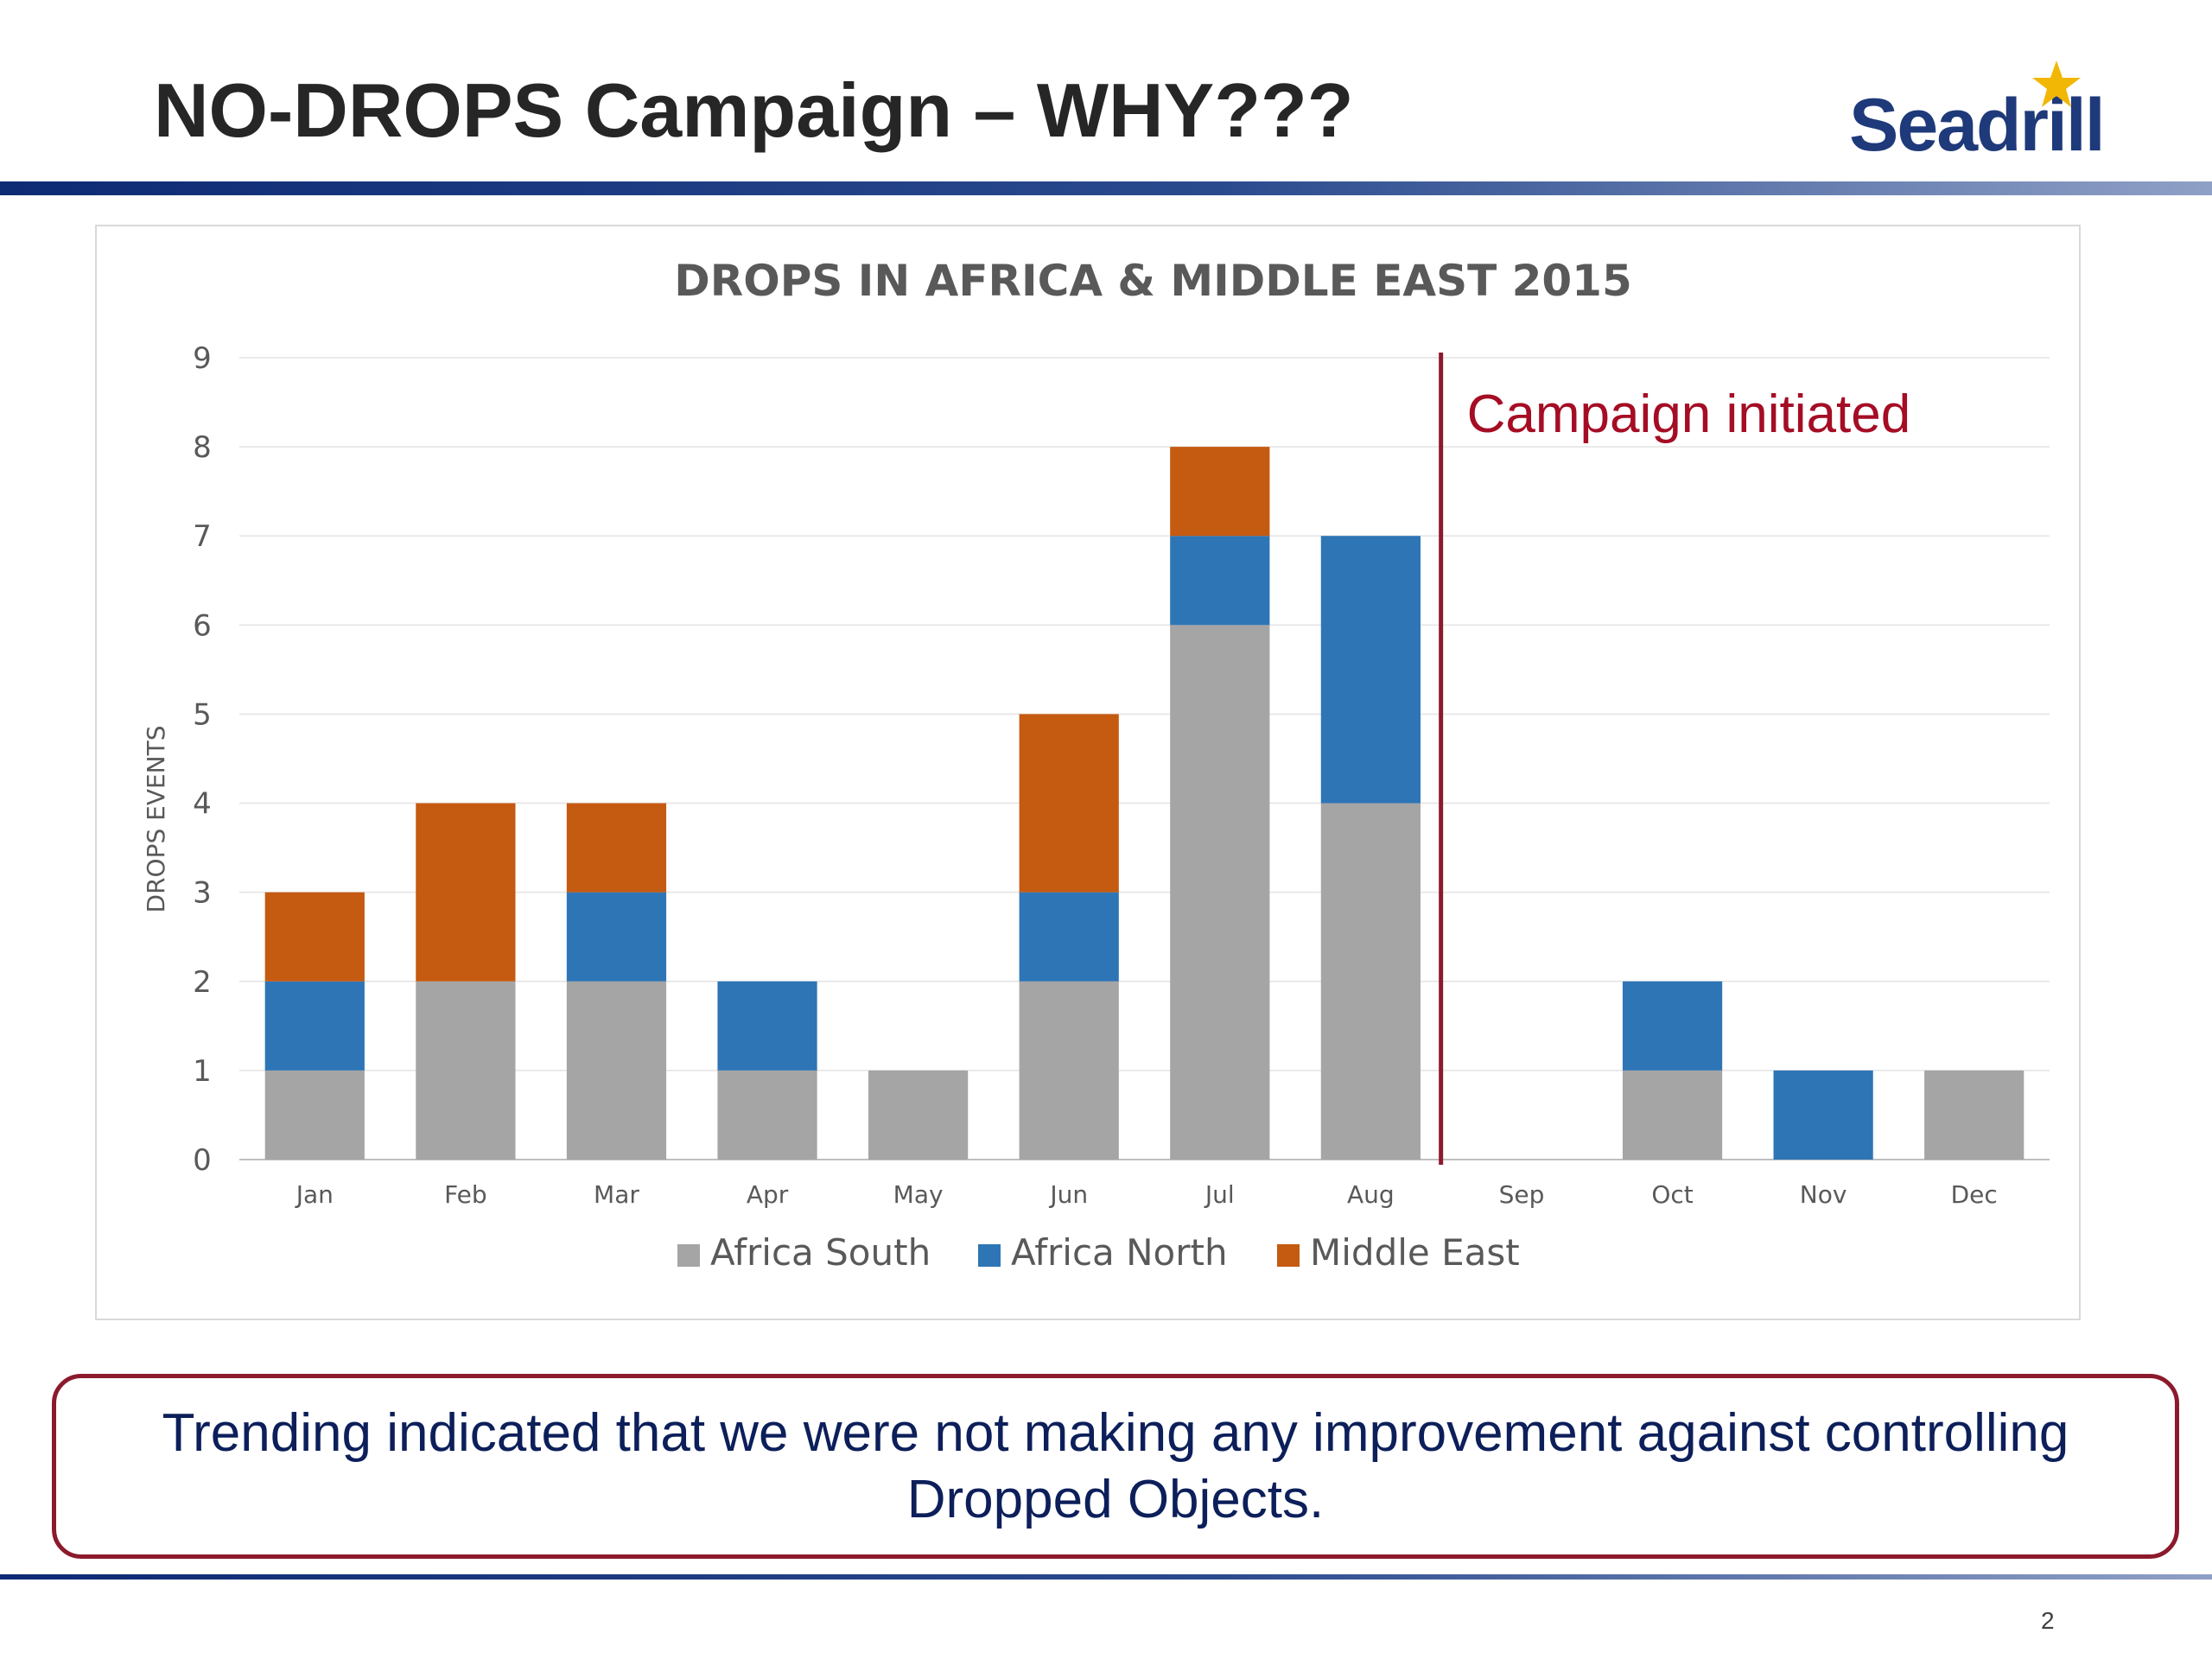  What do you see at coordinates (616, 1194) in the screenshot?
I see `x-tick-label: Mar` at bounding box center [616, 1194].